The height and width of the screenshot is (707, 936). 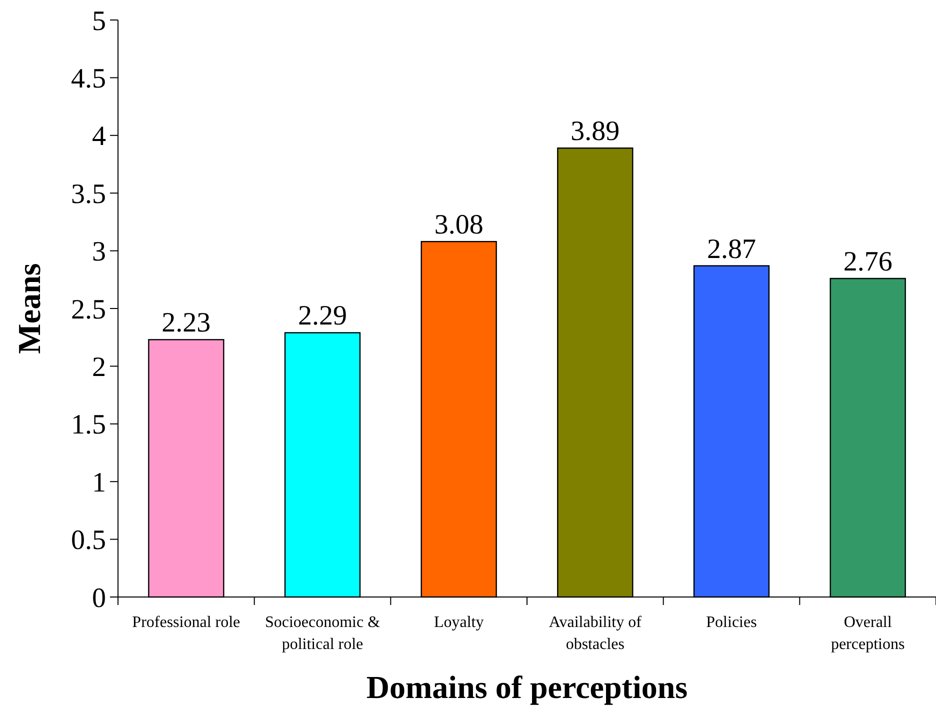 I want to click on x-tick-label: Professional role, so click(x=186, y=622).